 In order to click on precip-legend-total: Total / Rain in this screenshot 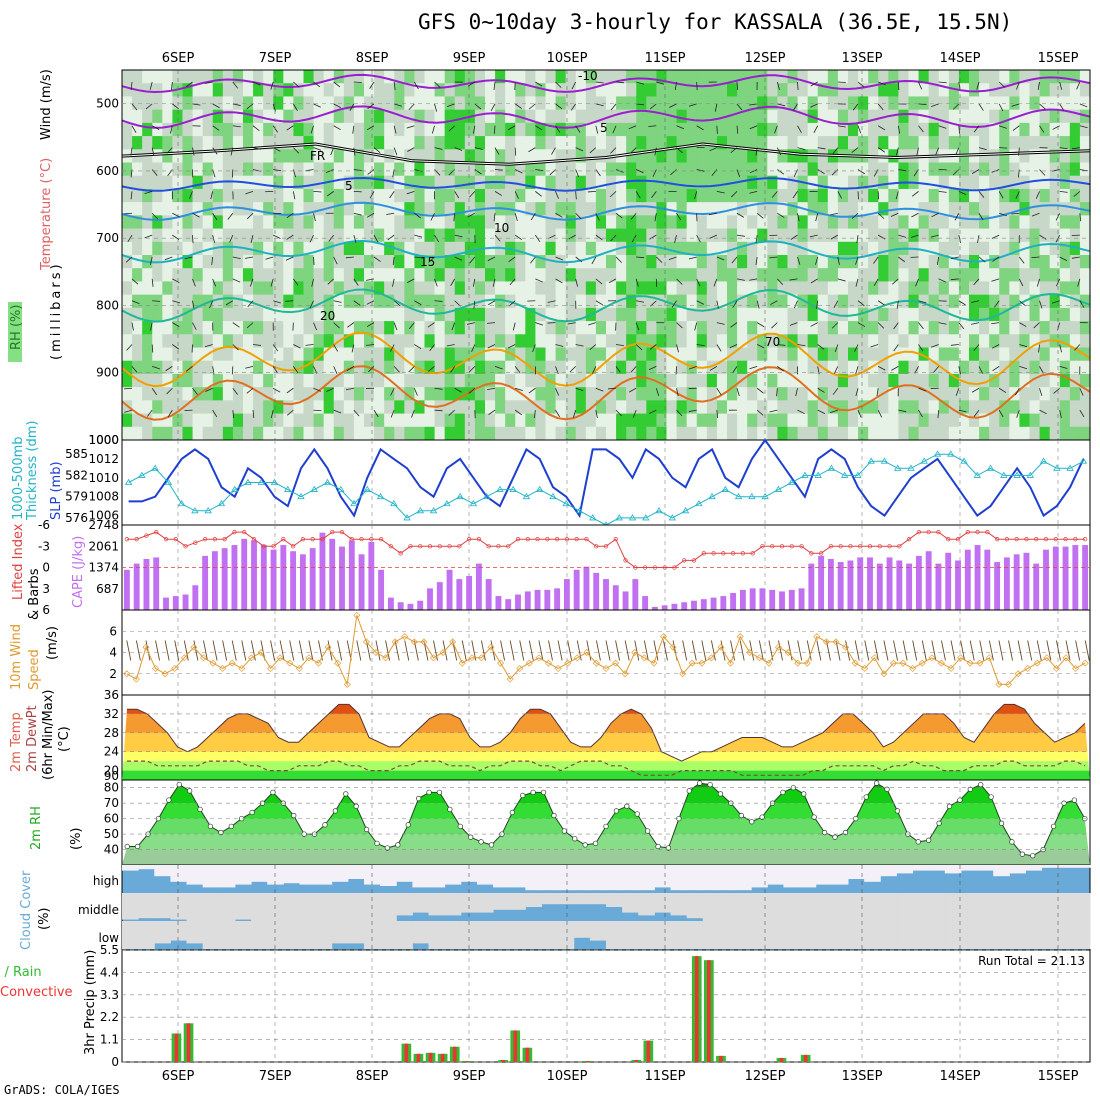, I will do `click(21, 972)`.